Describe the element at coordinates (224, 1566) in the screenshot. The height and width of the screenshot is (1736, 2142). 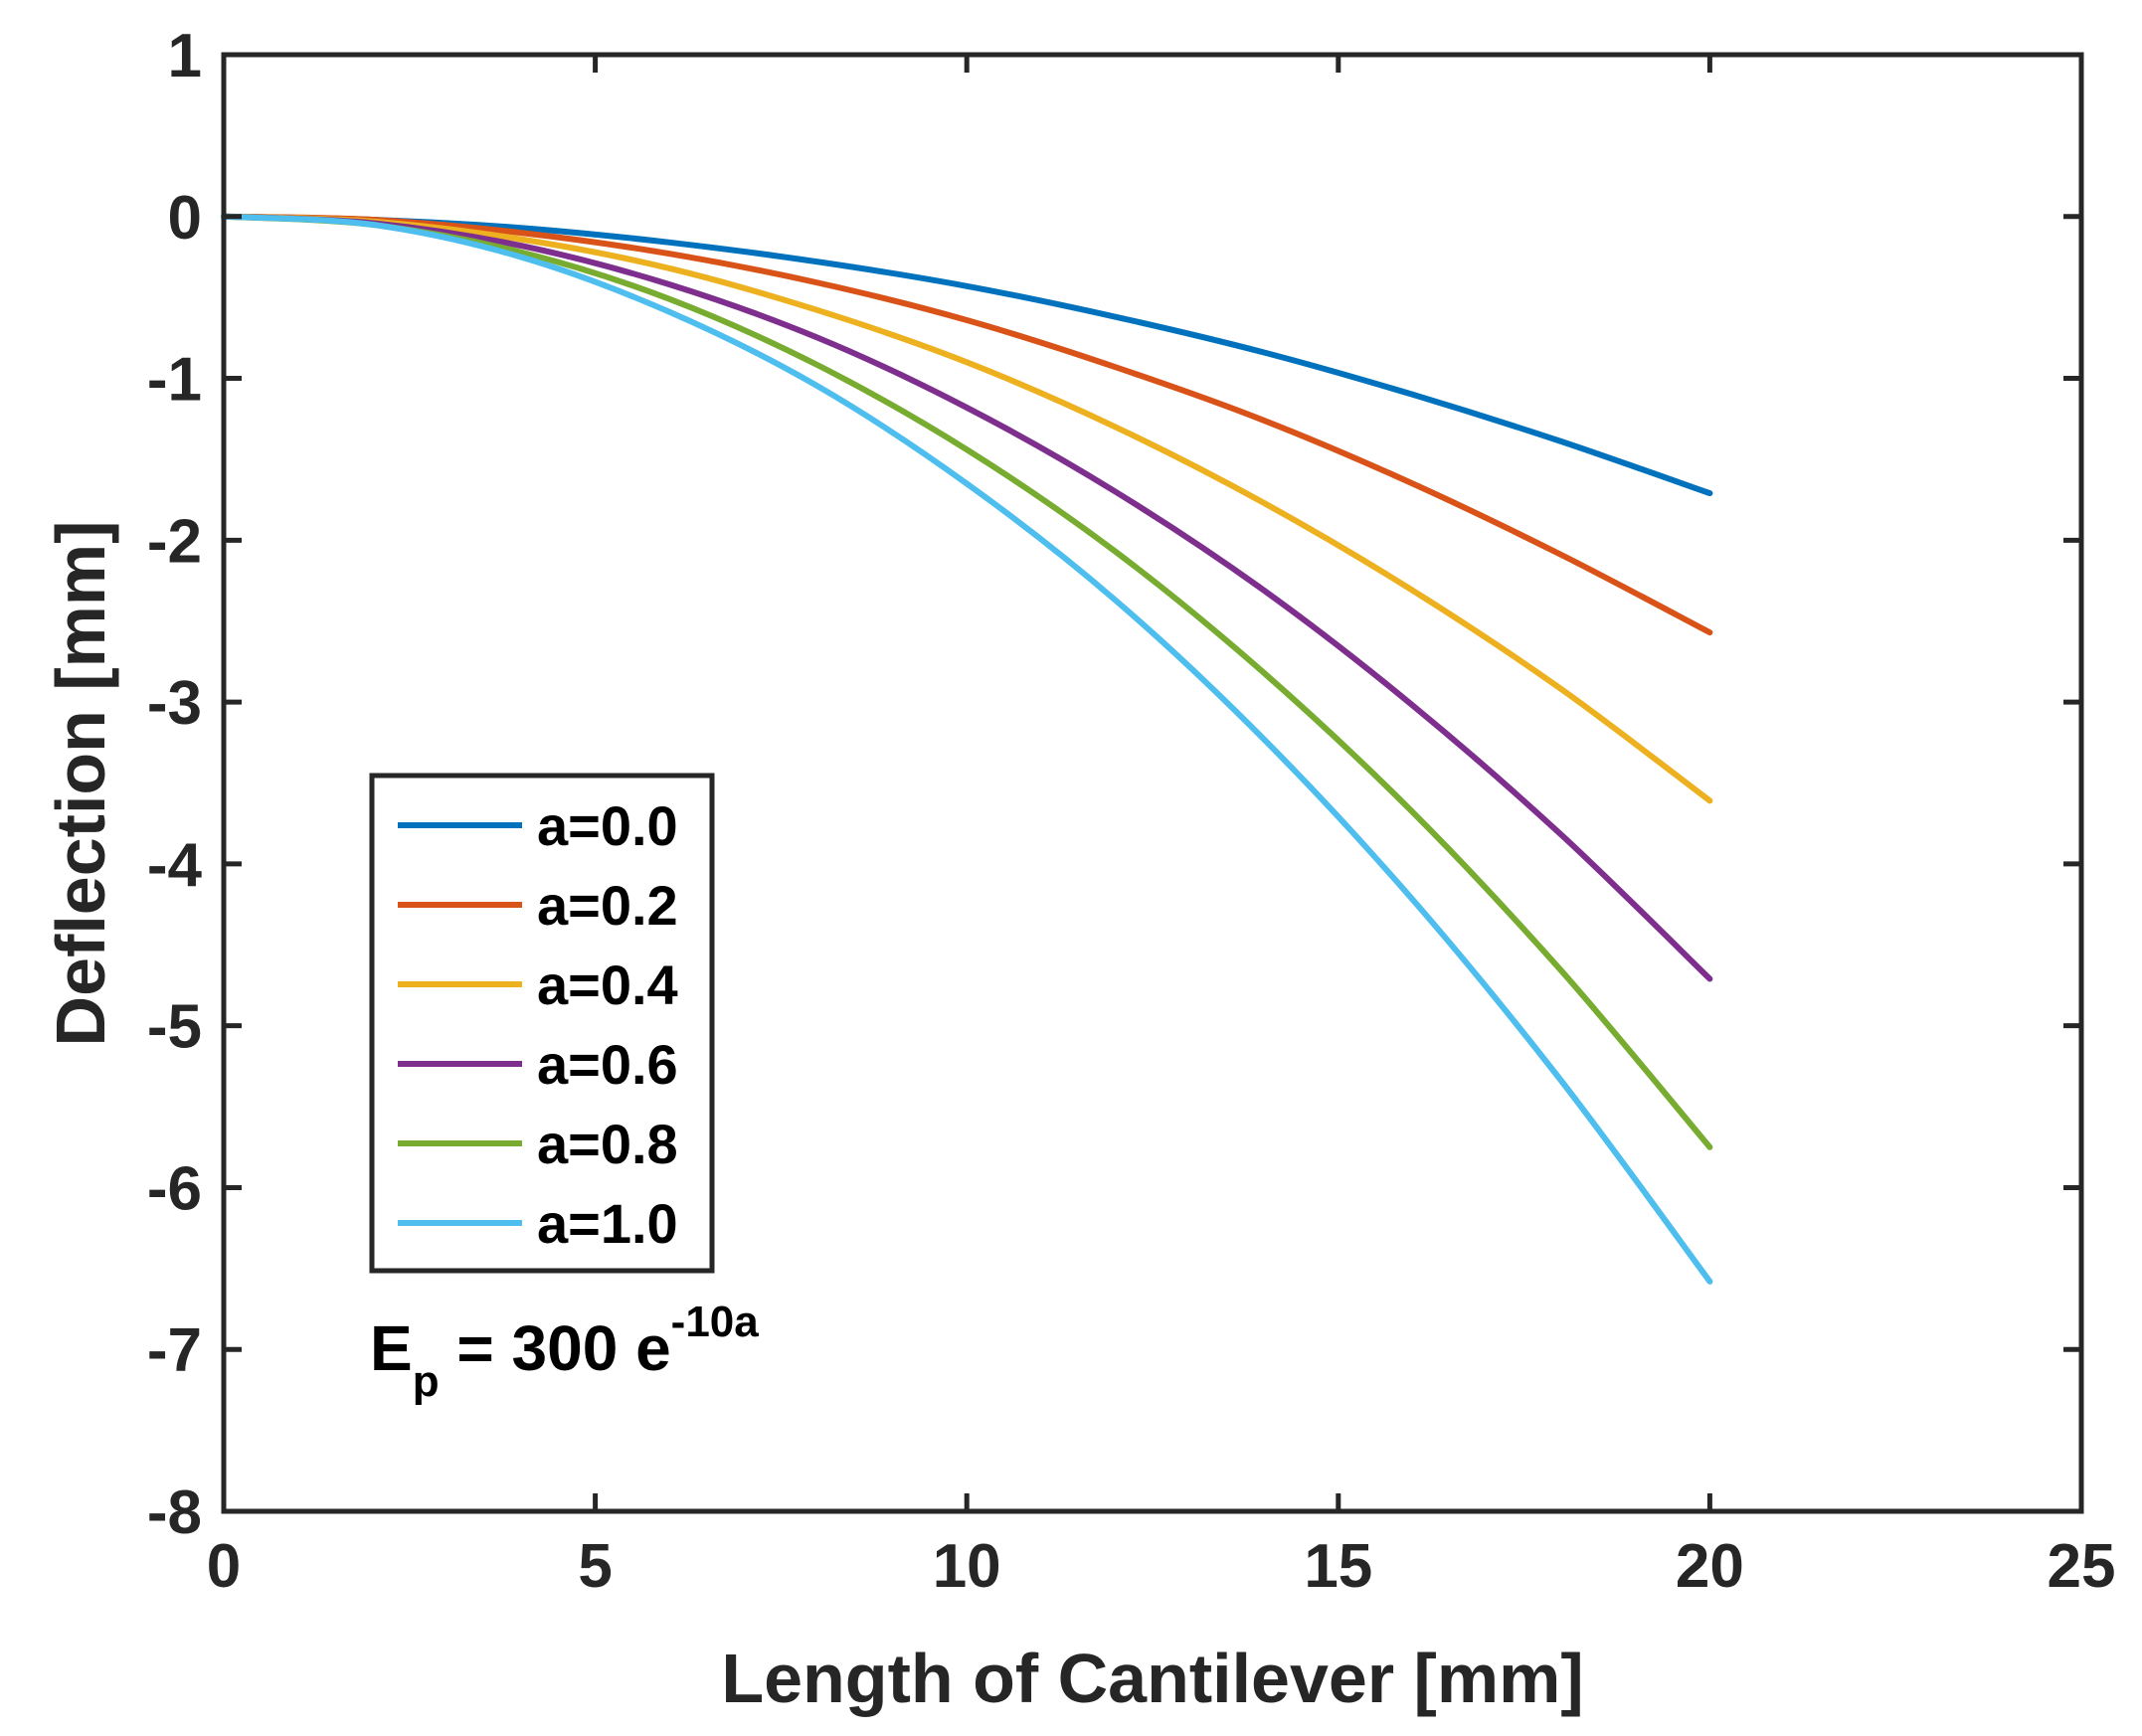
I see `x-tick-label: 0` at that location.